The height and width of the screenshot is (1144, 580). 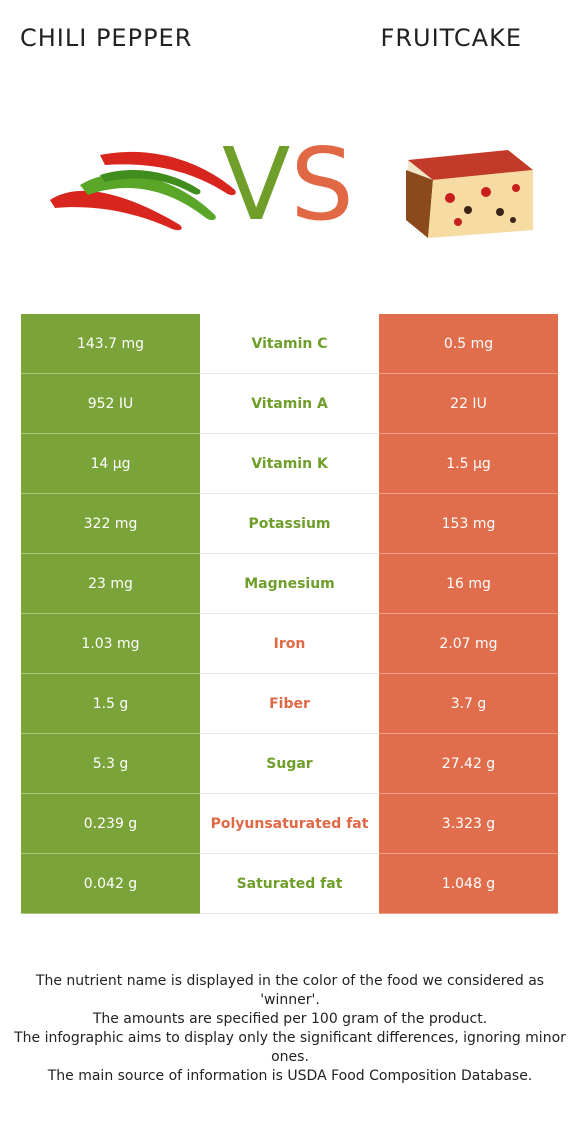 I want to click on food-images-area: VS, so click(x=290, y=185).